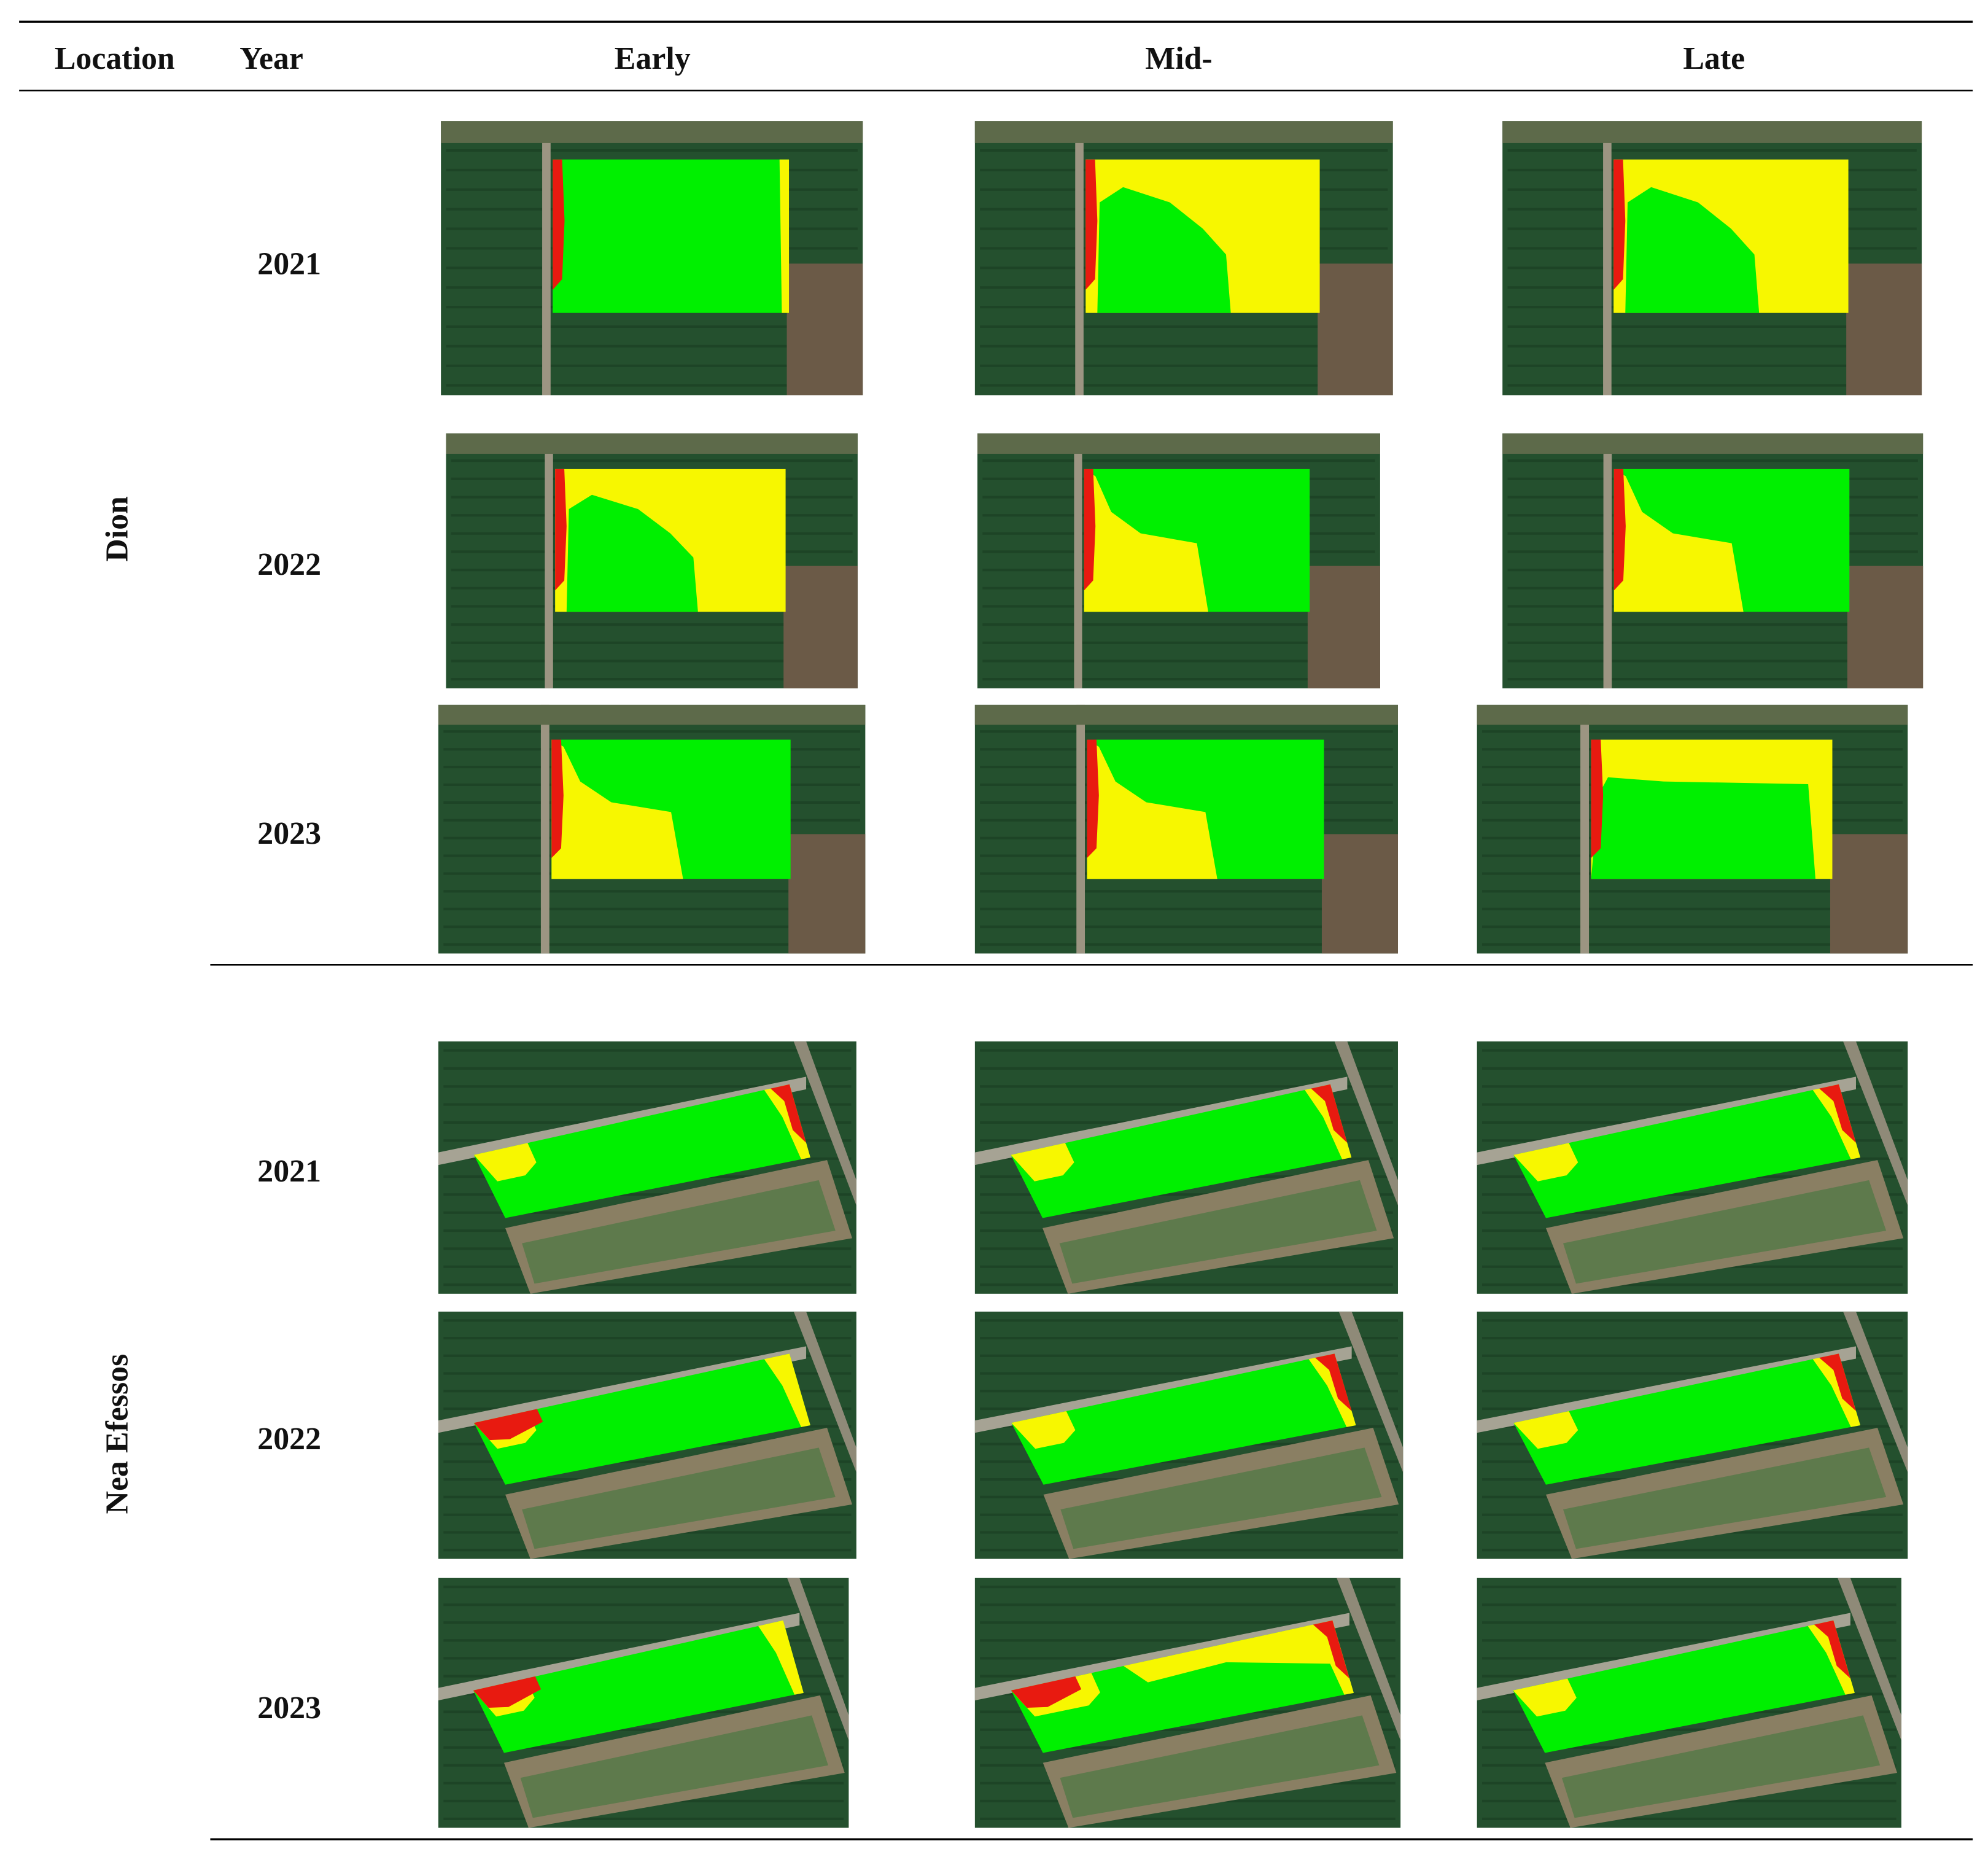  I want to click on header-early: Early, so click(653, 59).